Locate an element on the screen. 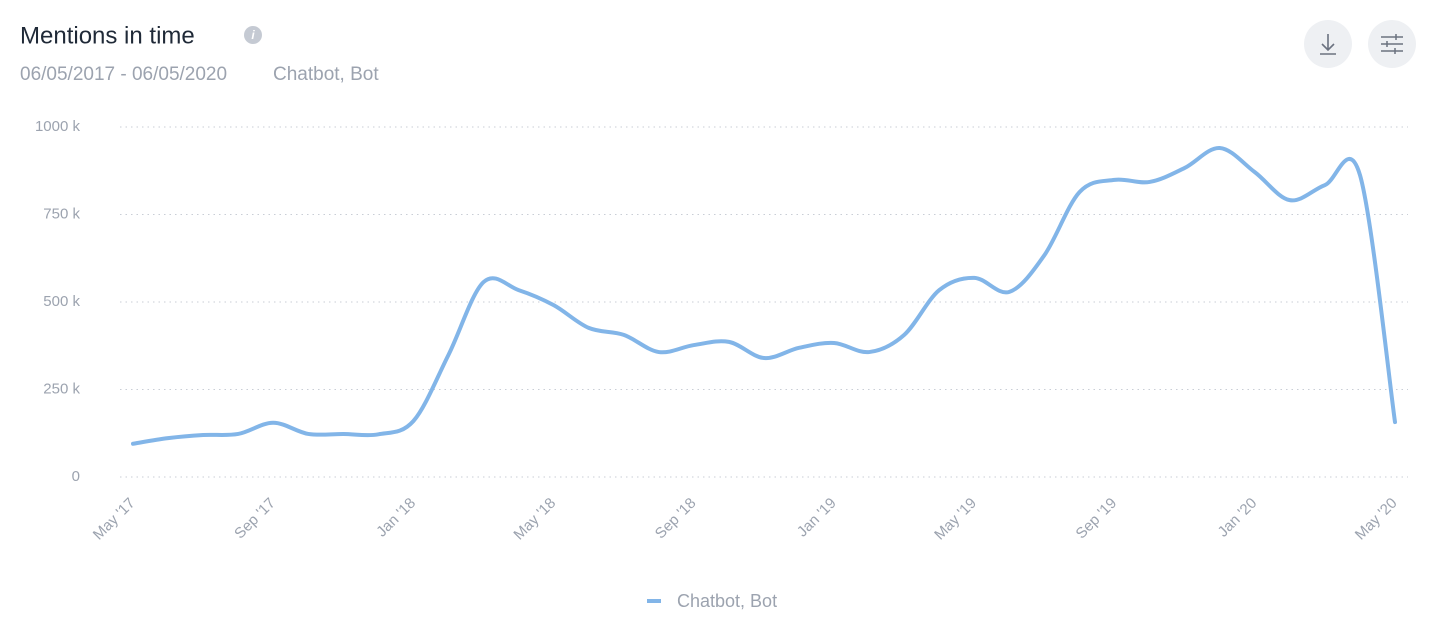 The image size is (1438, 640). y-tick-label: 0 is located at coordinates (76, 476).